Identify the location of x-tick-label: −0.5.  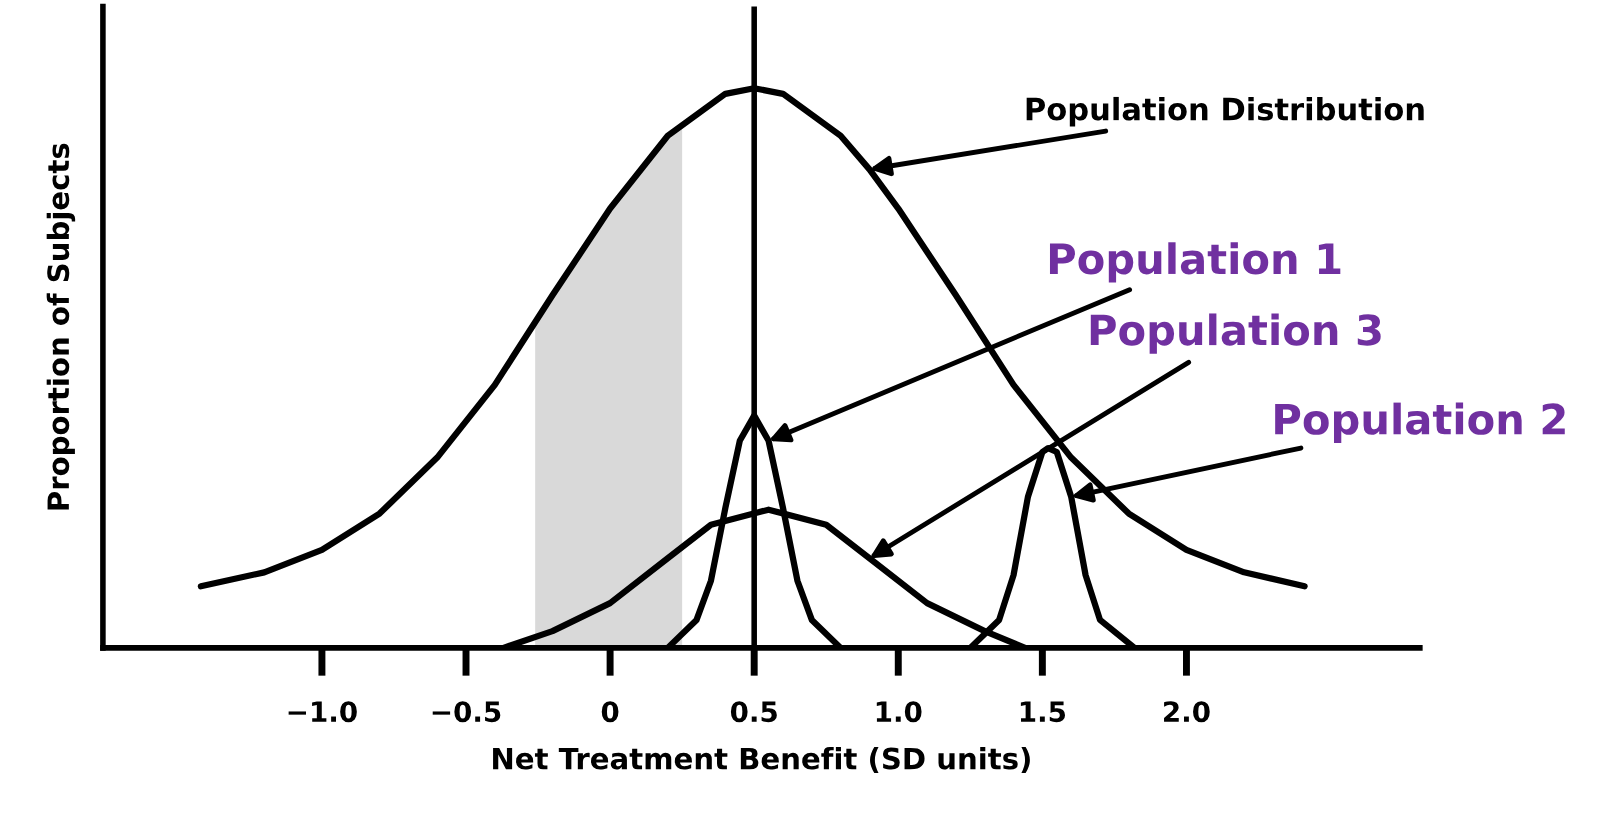
(466, 712).